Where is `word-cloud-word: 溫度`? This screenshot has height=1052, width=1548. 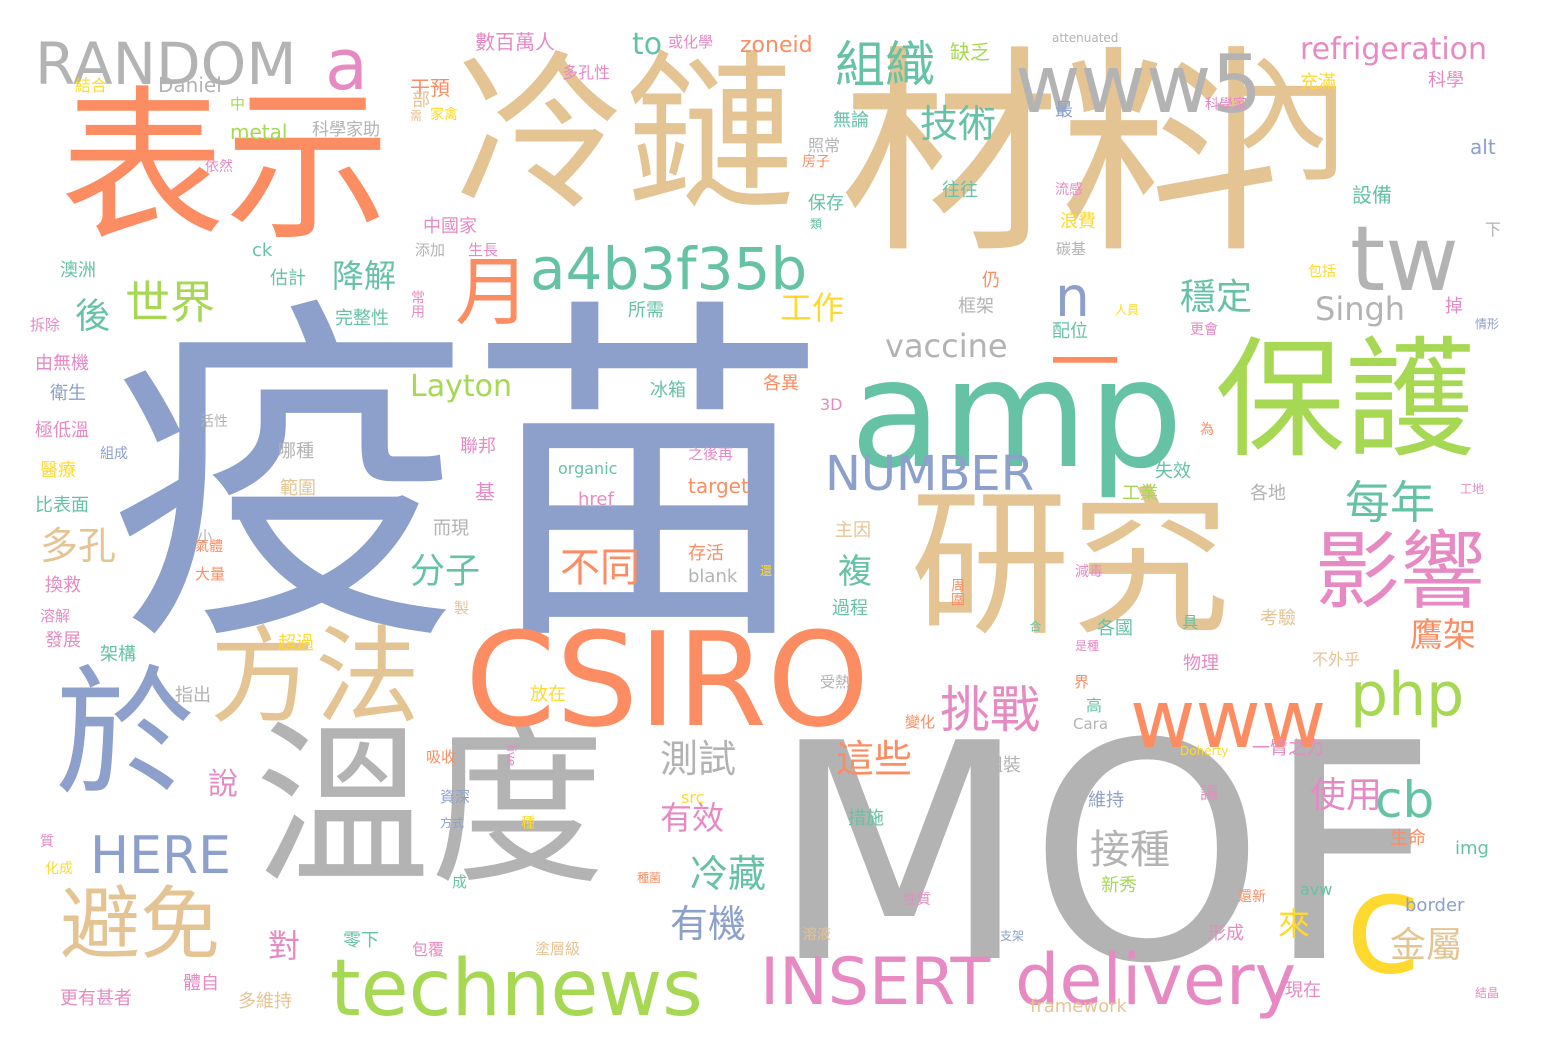
word-cloud-word: 溫度 is located at coordinates (430, 807).